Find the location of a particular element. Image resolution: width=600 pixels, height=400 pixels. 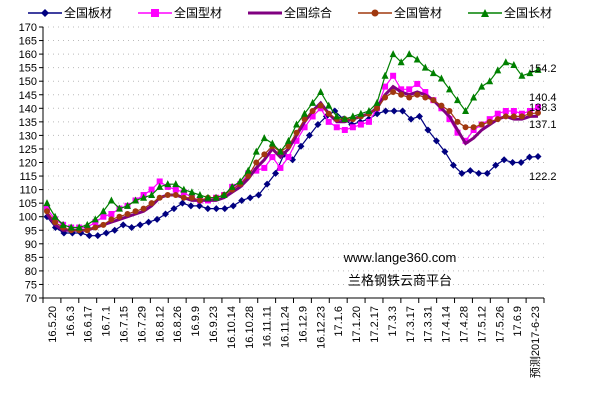

y-tick-label: 140 is located at coordinates (28, 109).